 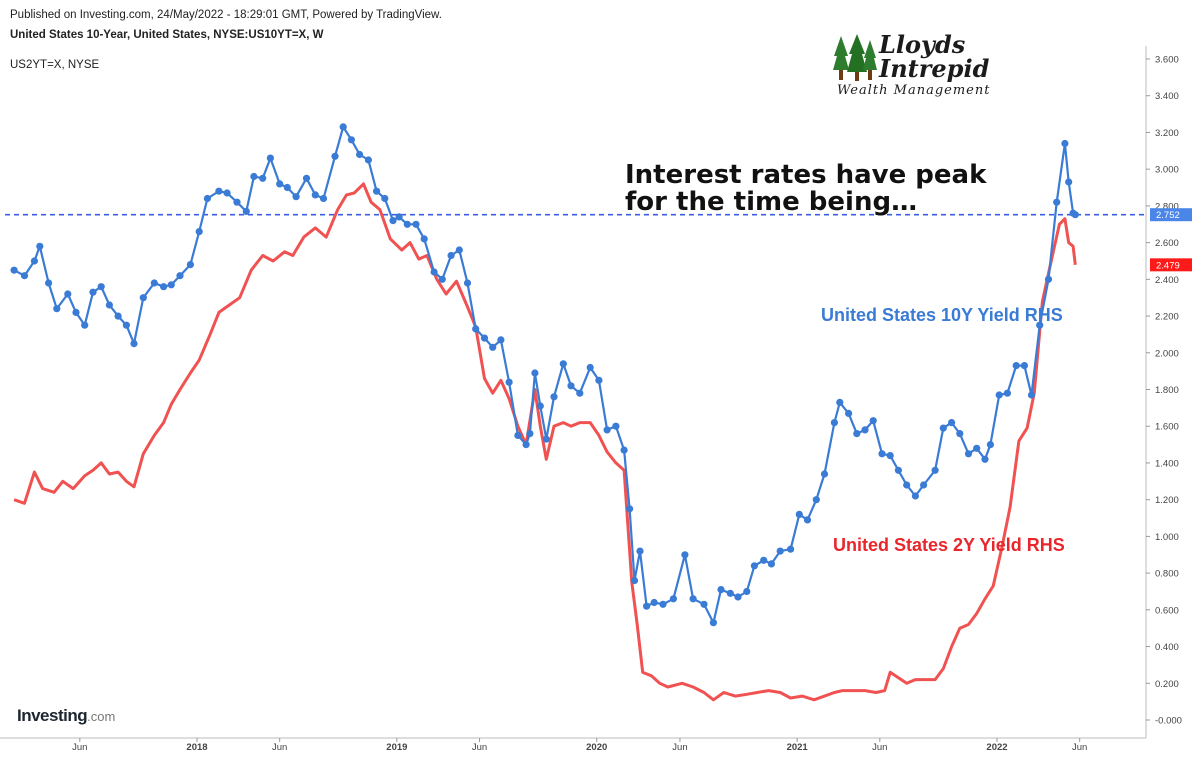 I want to click on y-tick-label: 1.400, so click(x=1167, y=463).